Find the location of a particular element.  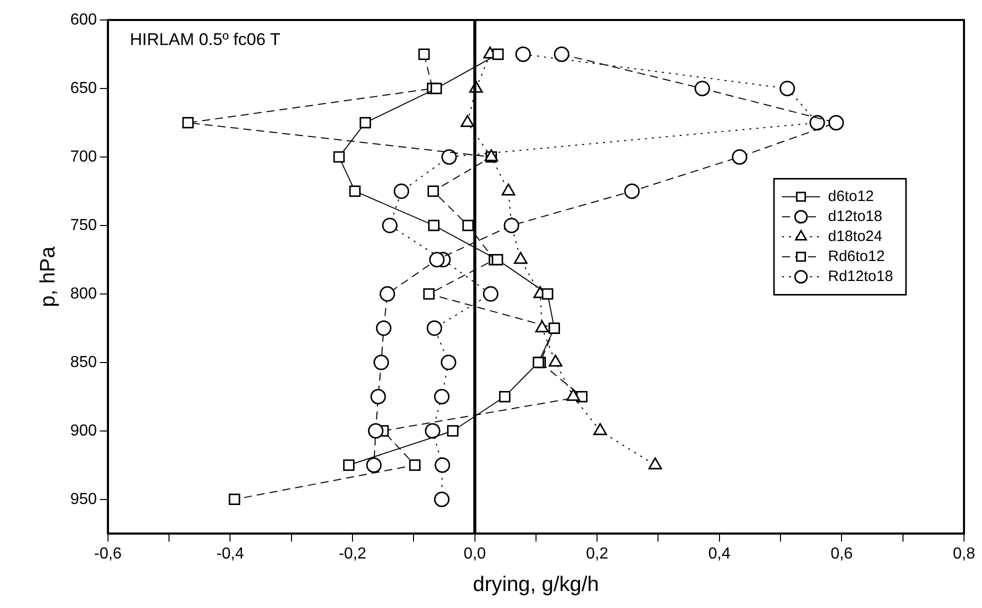

x-axis-title: drying, g/kg/h is located at coordinates (535, 584).